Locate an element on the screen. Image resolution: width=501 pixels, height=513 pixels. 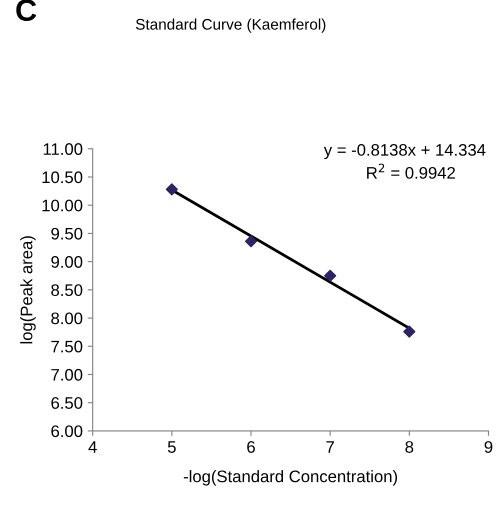
x-tick-label: 4 is located at coordinates (92, 447).